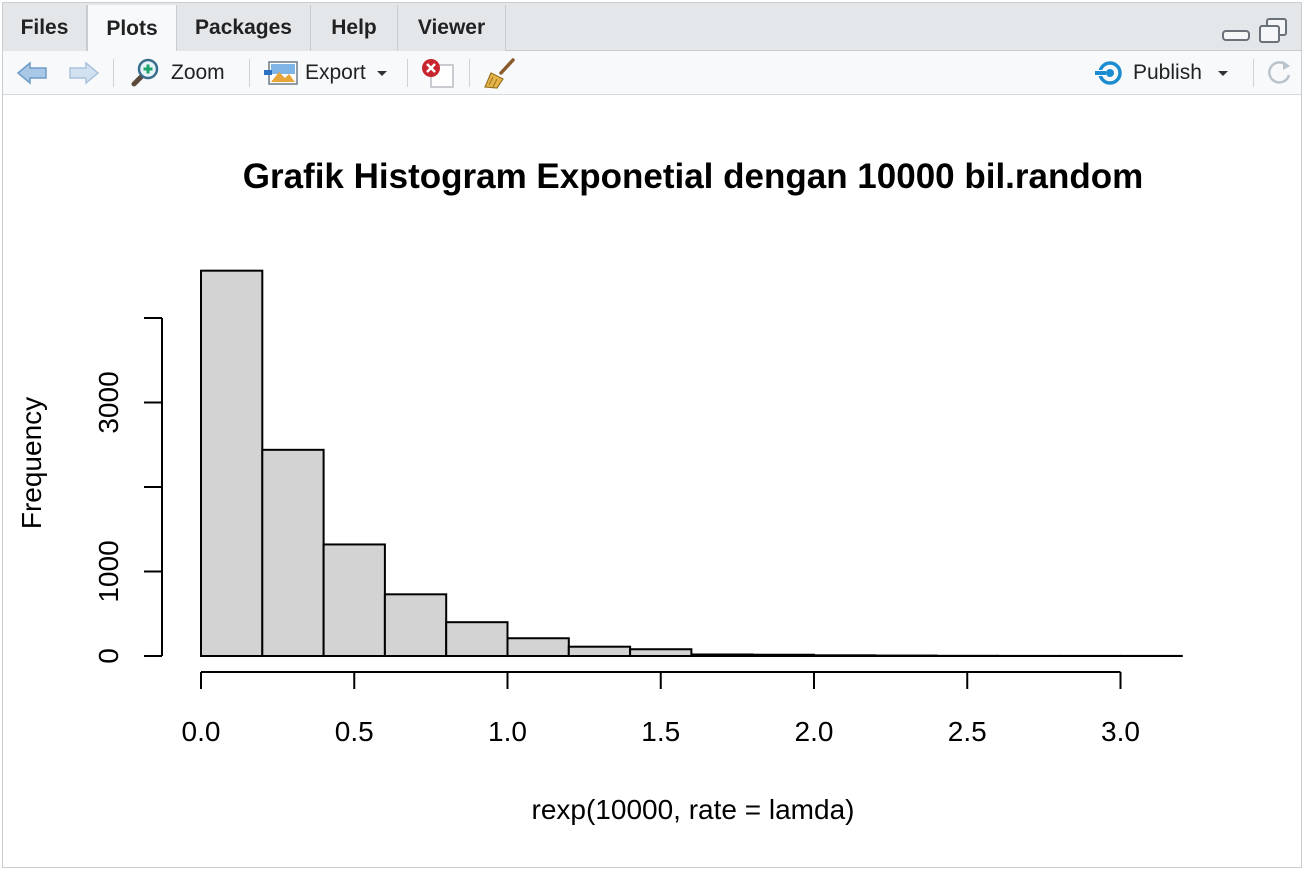  I want to click on publish-button: Publish, so click(1163, 73).